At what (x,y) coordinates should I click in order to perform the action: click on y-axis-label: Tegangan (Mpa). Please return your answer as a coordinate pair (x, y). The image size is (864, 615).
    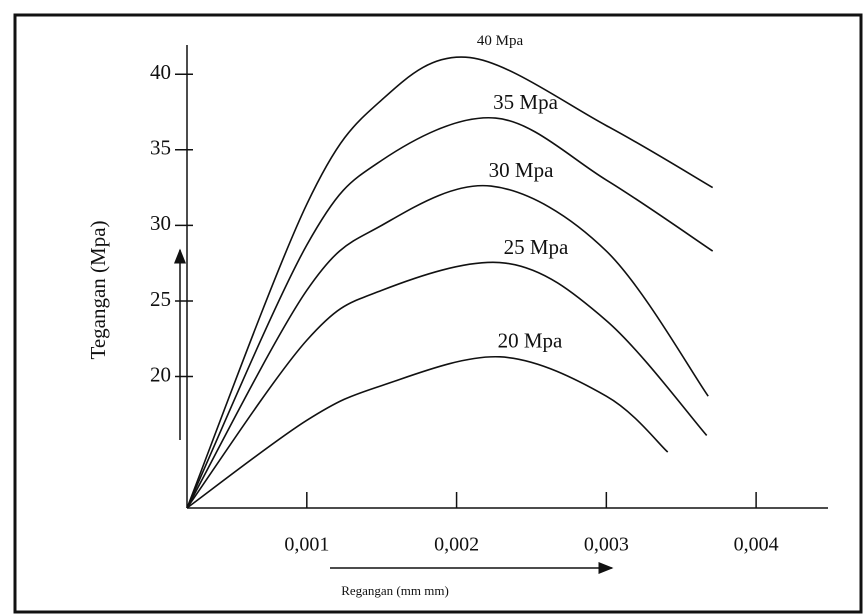
    Looking at the image, I should click on (98, 289).